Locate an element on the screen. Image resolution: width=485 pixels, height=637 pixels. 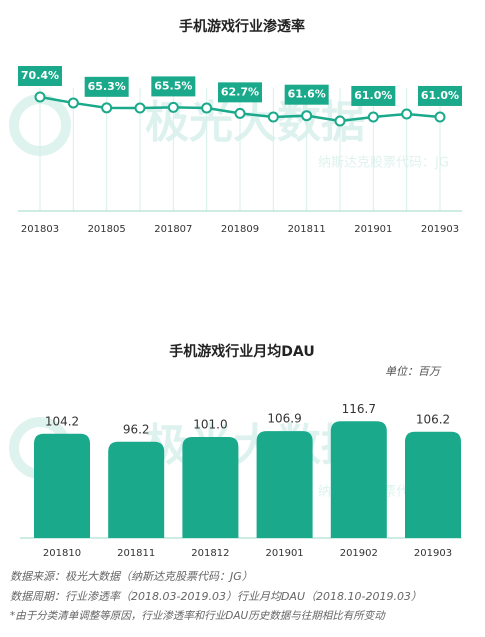
data-label: 70.4% is located at coordinates (40, 75).